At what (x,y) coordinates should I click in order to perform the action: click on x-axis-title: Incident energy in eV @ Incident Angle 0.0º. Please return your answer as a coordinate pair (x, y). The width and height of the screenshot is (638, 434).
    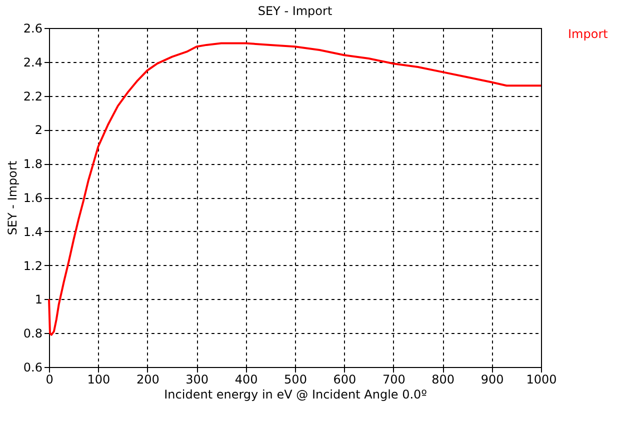
    Looking at the image, I should click on (296, 395).